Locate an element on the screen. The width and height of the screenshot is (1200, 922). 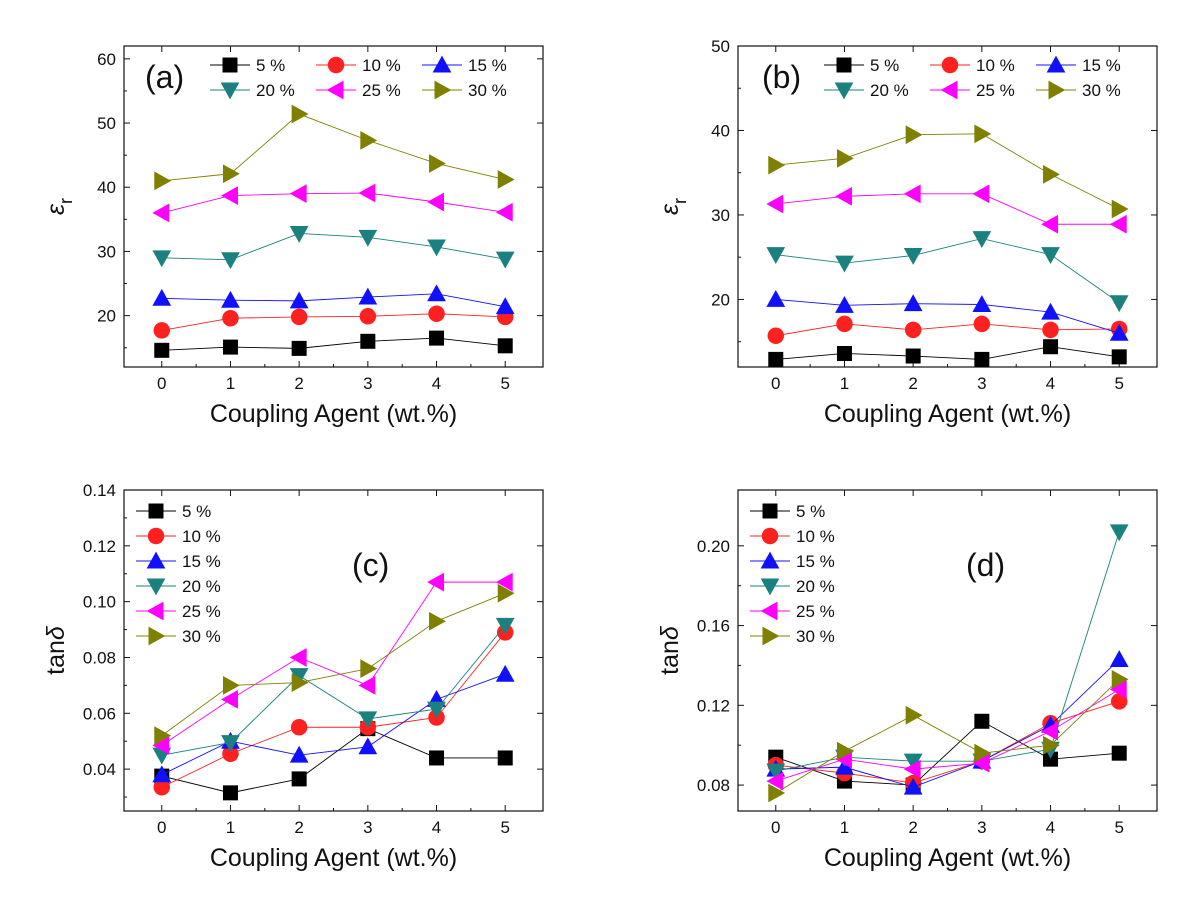
y-axis-label-sub: r is located at coordinates (66, 201).